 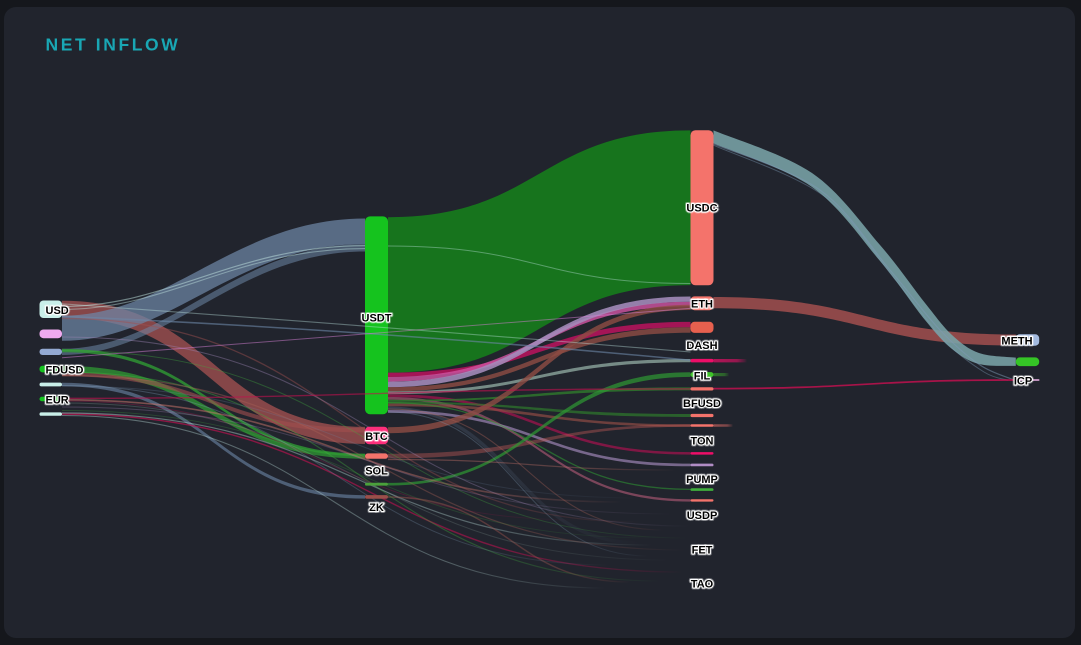 What do you see at coordinates (702, 516) in the screenshot?
I see `svg-text: USDP` at bounding box center [702, 516].